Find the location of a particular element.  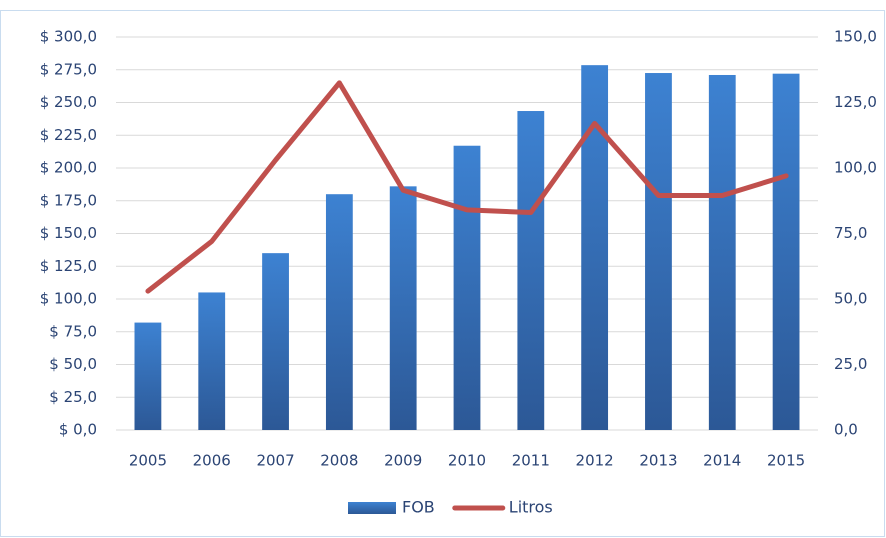

y-tick-label: $ 225,0 is located at coordinates (68, 135).